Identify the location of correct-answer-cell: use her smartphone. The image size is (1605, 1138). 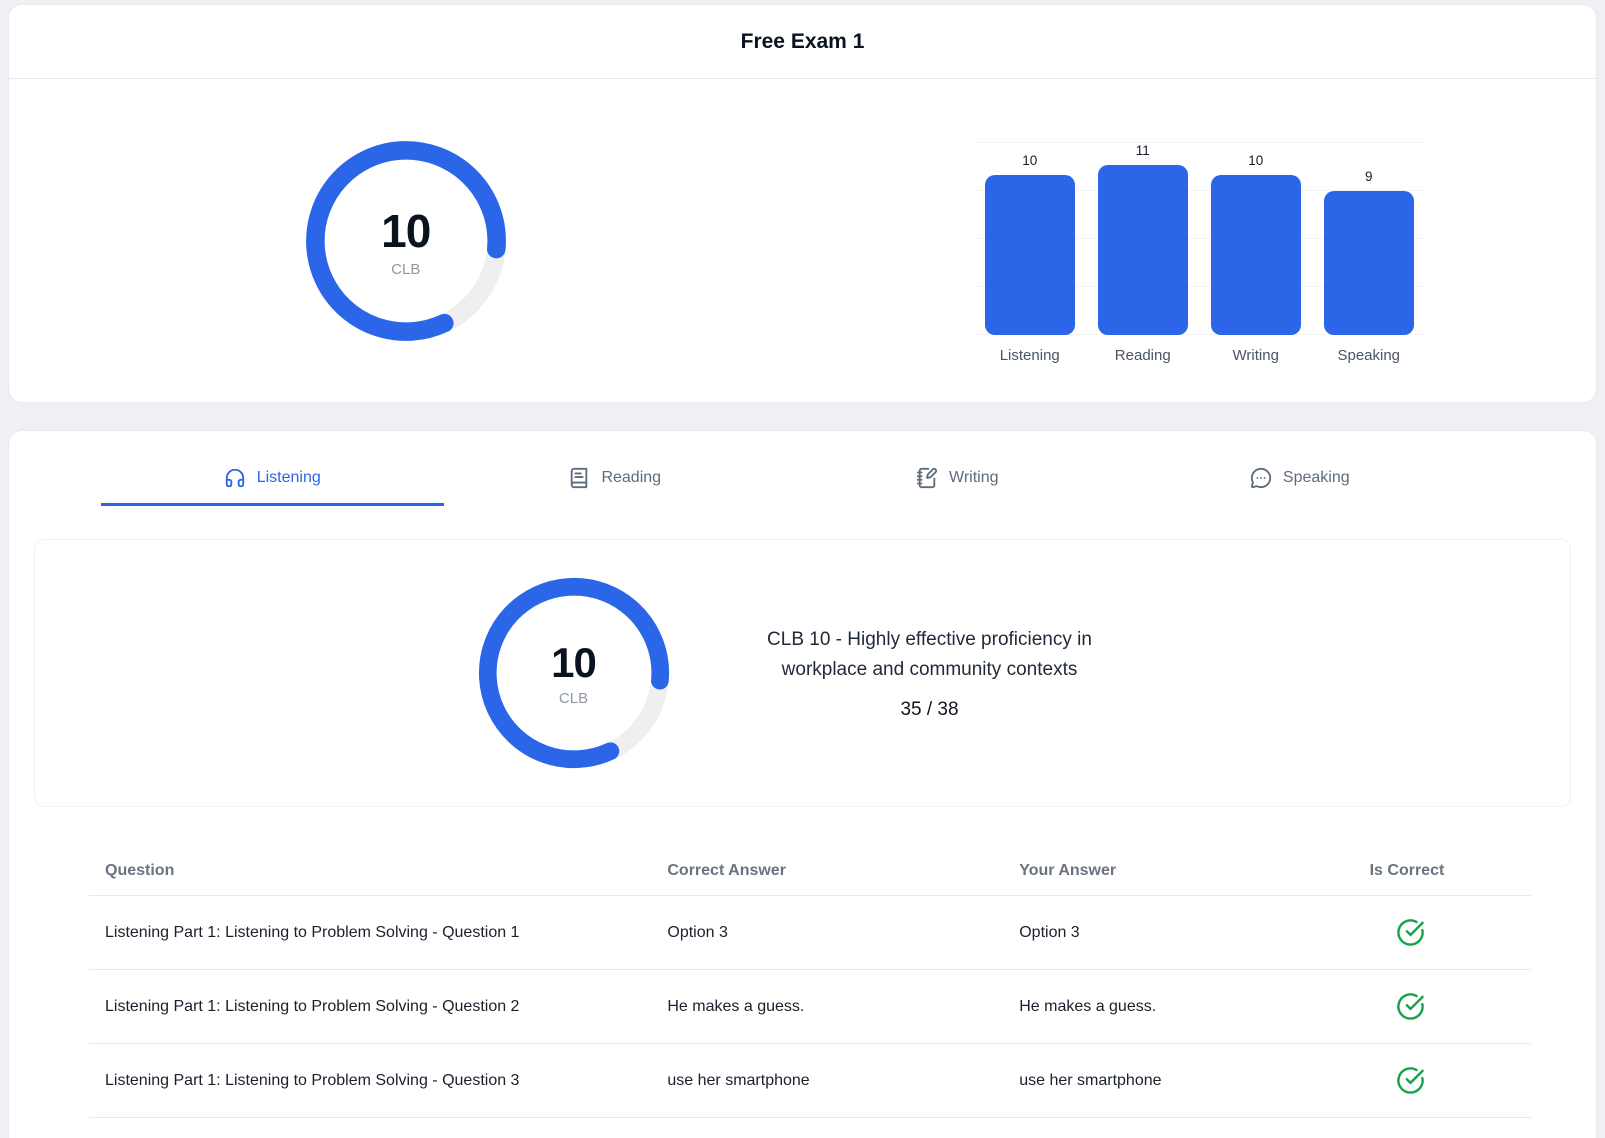
(827, 1080).